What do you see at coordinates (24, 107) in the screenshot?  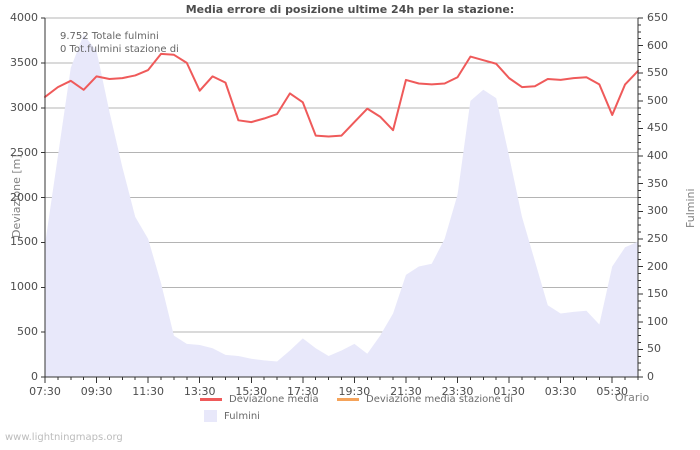 I see `y-axis-left-tick-label: 3000` at bounding box center [24, 107].